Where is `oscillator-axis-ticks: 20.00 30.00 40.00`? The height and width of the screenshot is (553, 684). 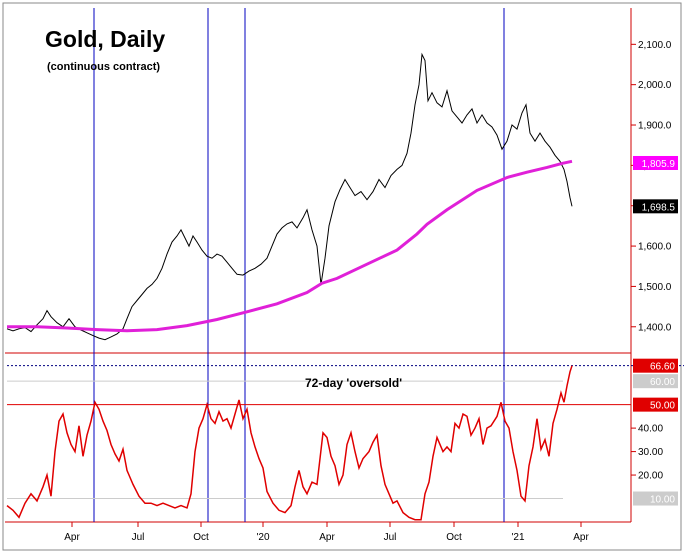
oscillator-axis-ticks: 20.00 30.00 40.00 is located at coordinates (647, 453).